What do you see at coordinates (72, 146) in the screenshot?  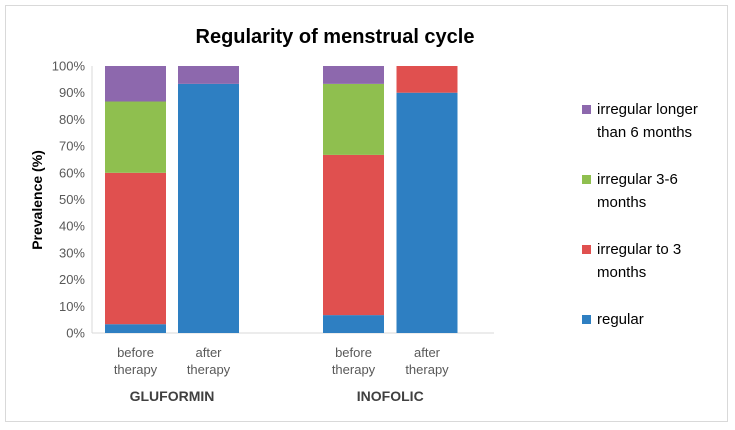 I see `y-tick-label: 70%` at bounding box center [72, 146].